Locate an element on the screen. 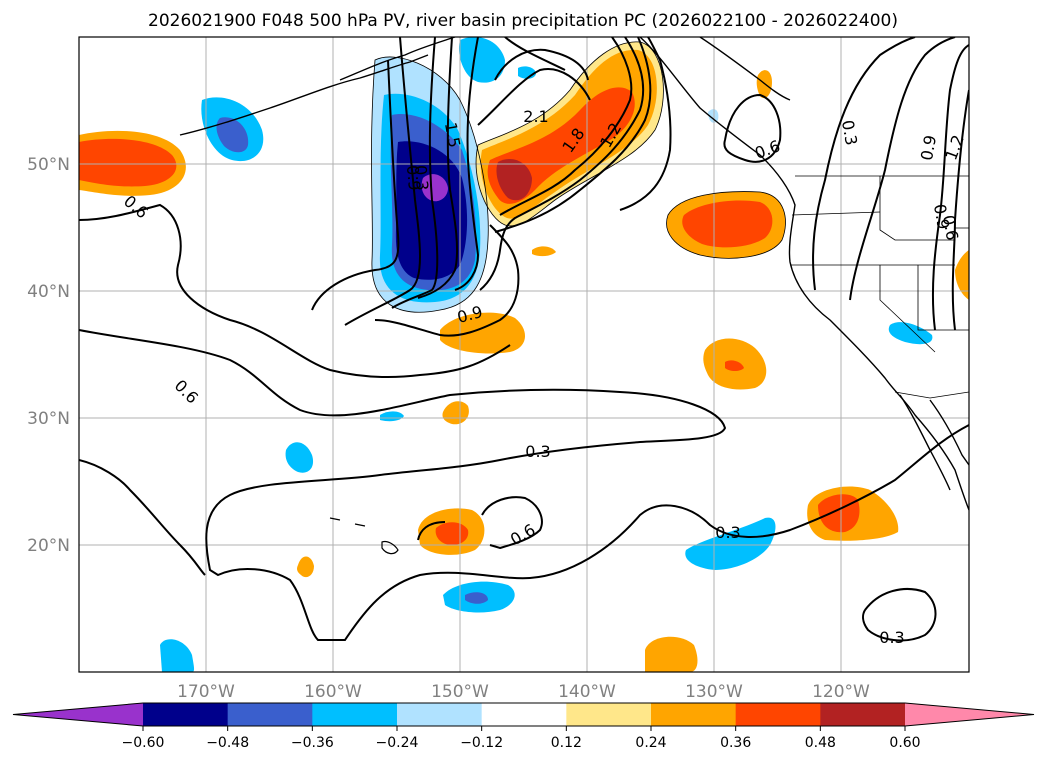  colorbar-tick-label: 0.12 is located at coordinates (566, 743).